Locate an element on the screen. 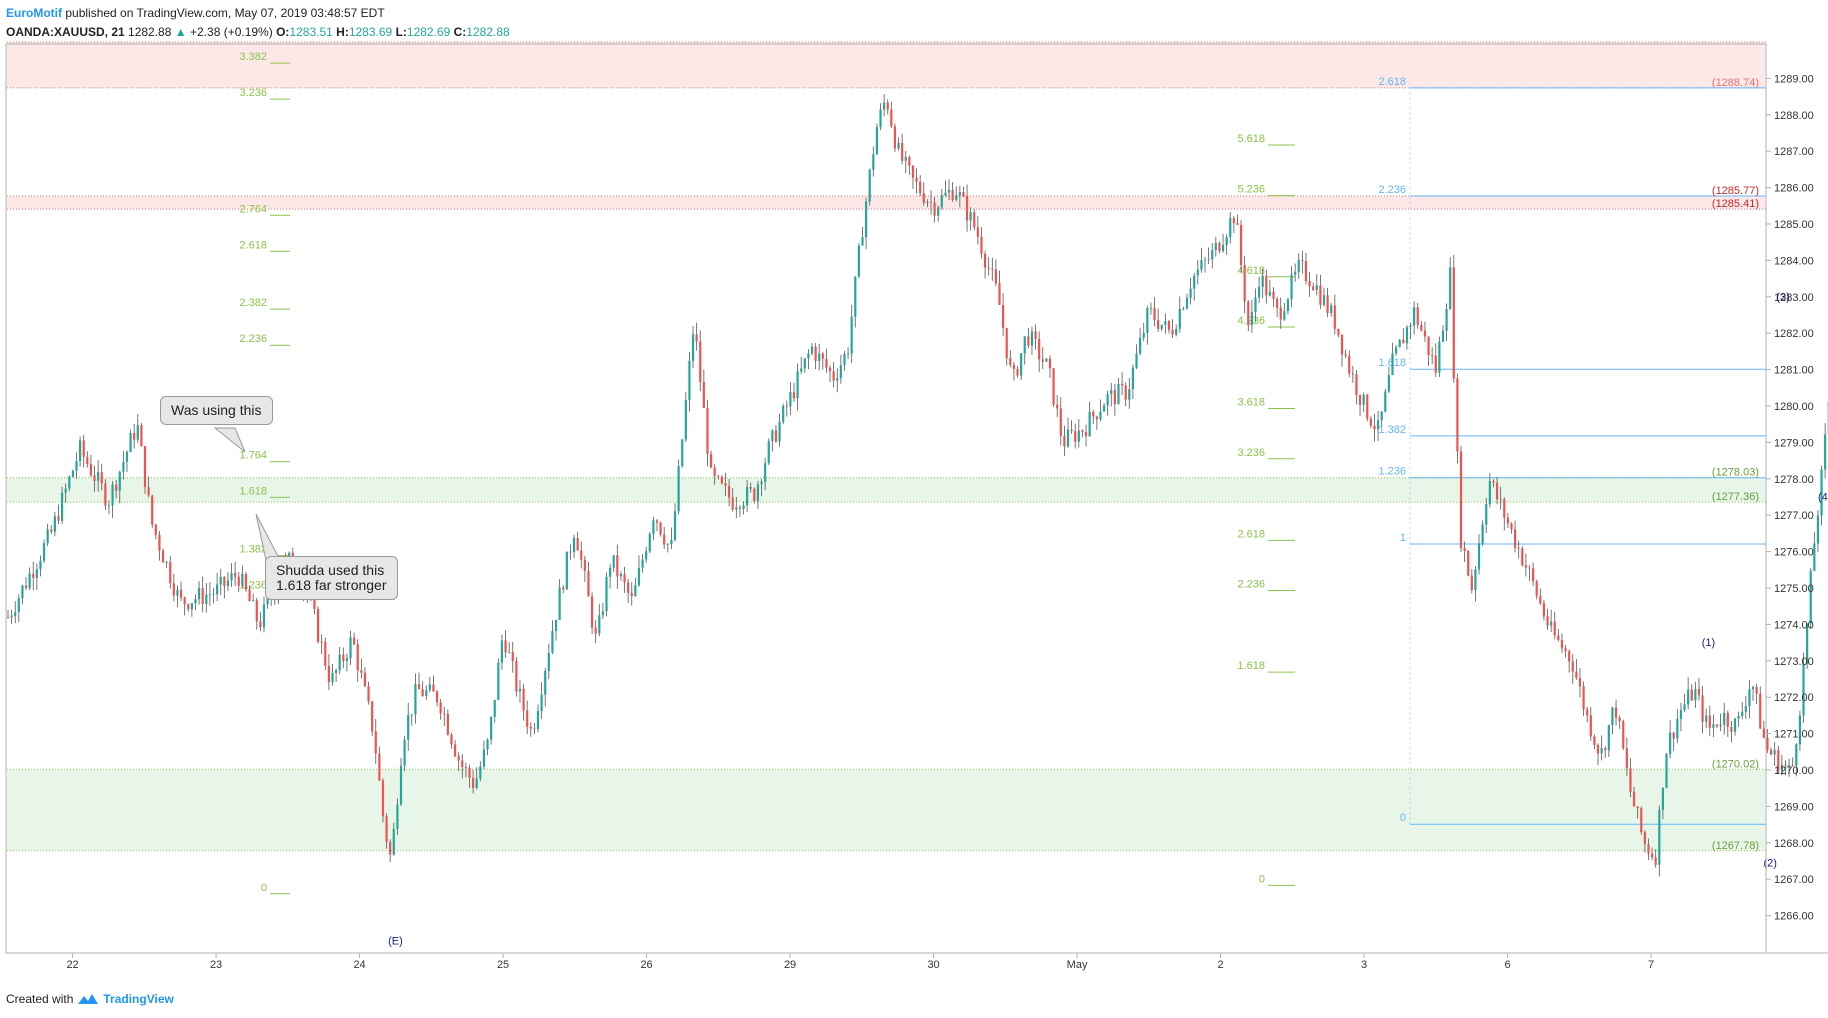  callout-shudda-used: Shudda used this 1.618 far stronger is located at coordinates (331, 578).